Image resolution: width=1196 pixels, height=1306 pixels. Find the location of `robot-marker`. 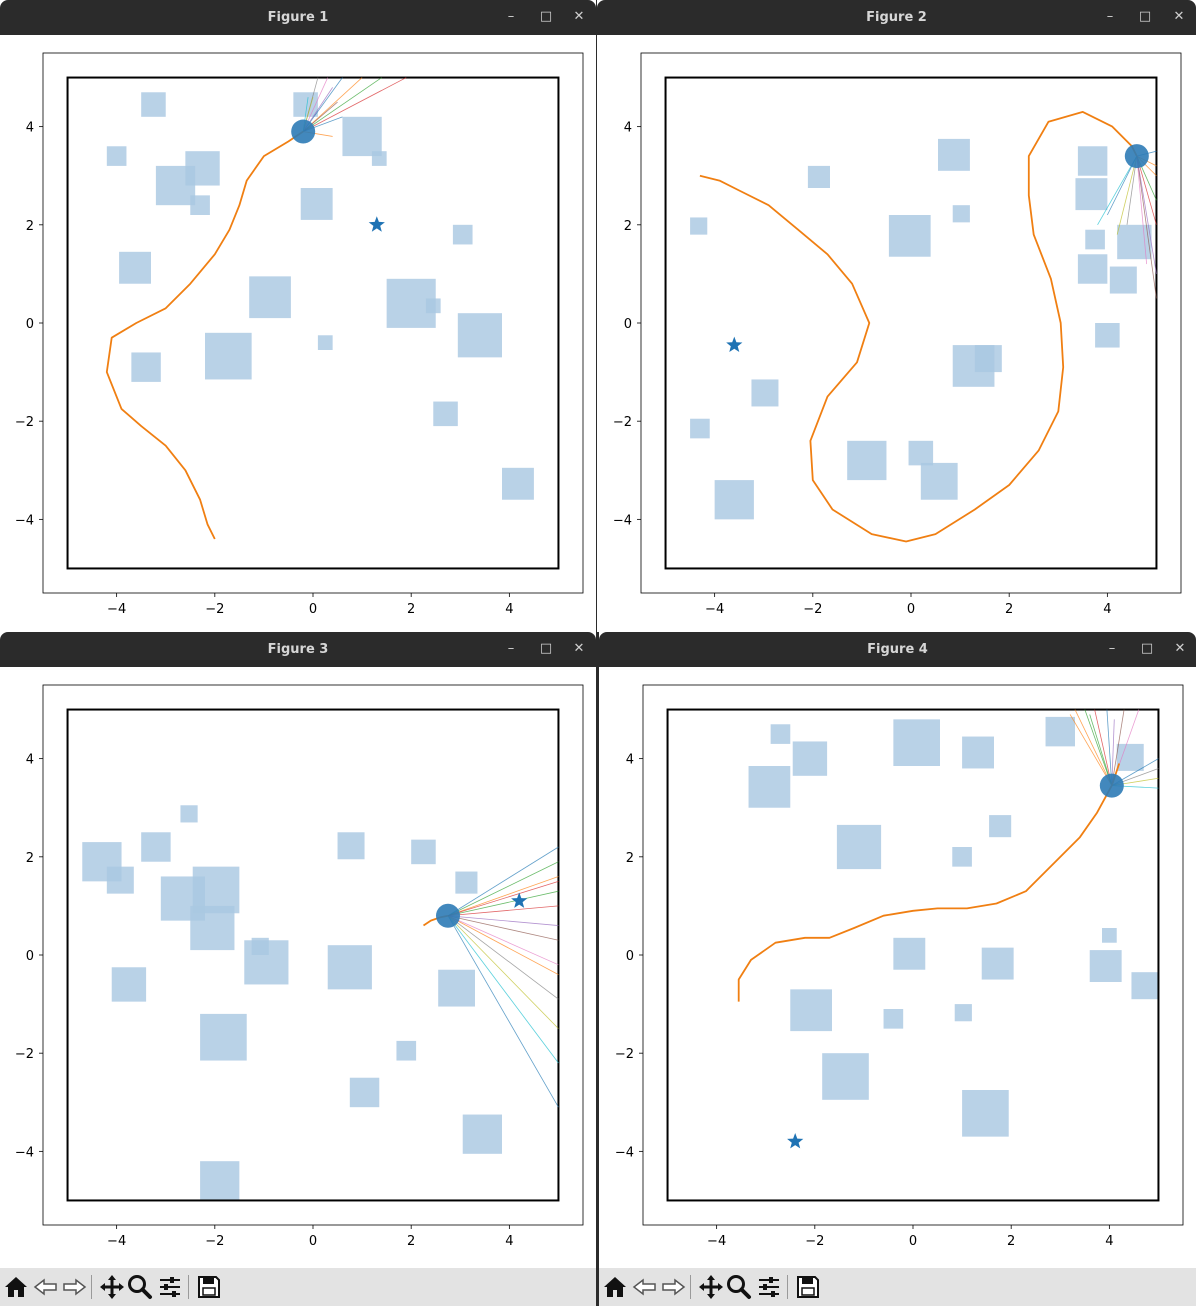

robot-marker is located at coordinates (303, 131).